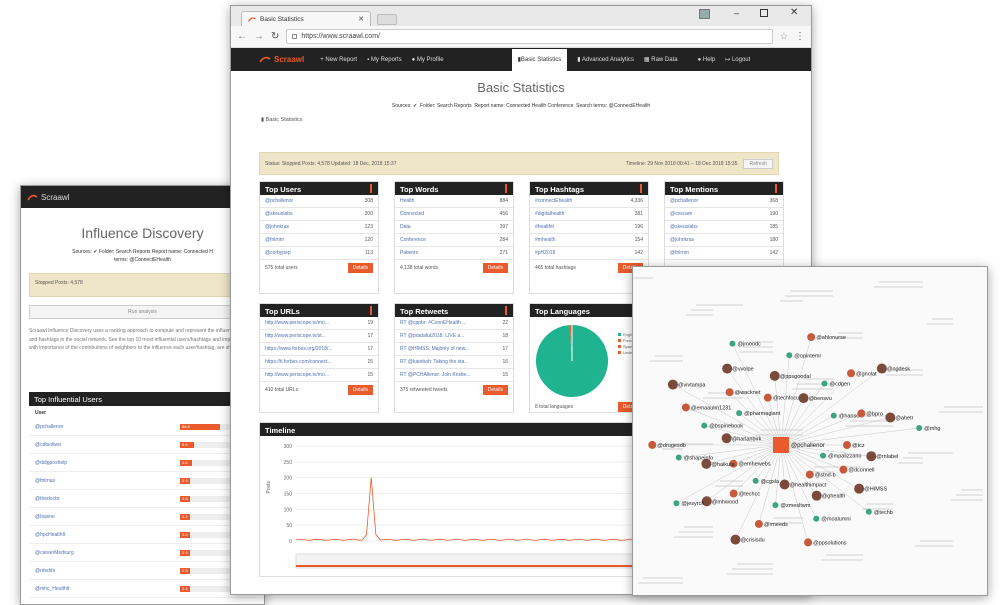 This screenshot has height=605, width=1000. I want to click on list-item: RT @PCHAllenor: Join Kristie...15, so click(454, 375).